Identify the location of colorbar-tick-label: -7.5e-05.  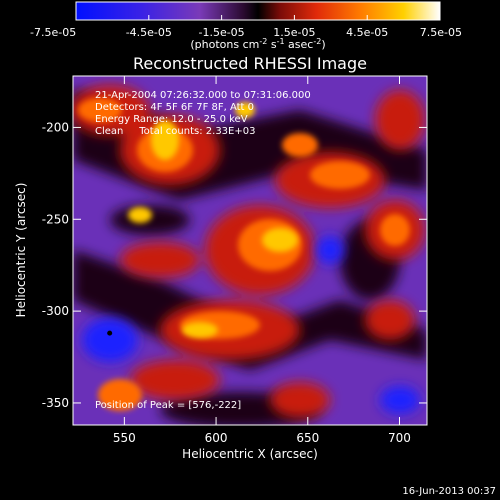
(53, 32).